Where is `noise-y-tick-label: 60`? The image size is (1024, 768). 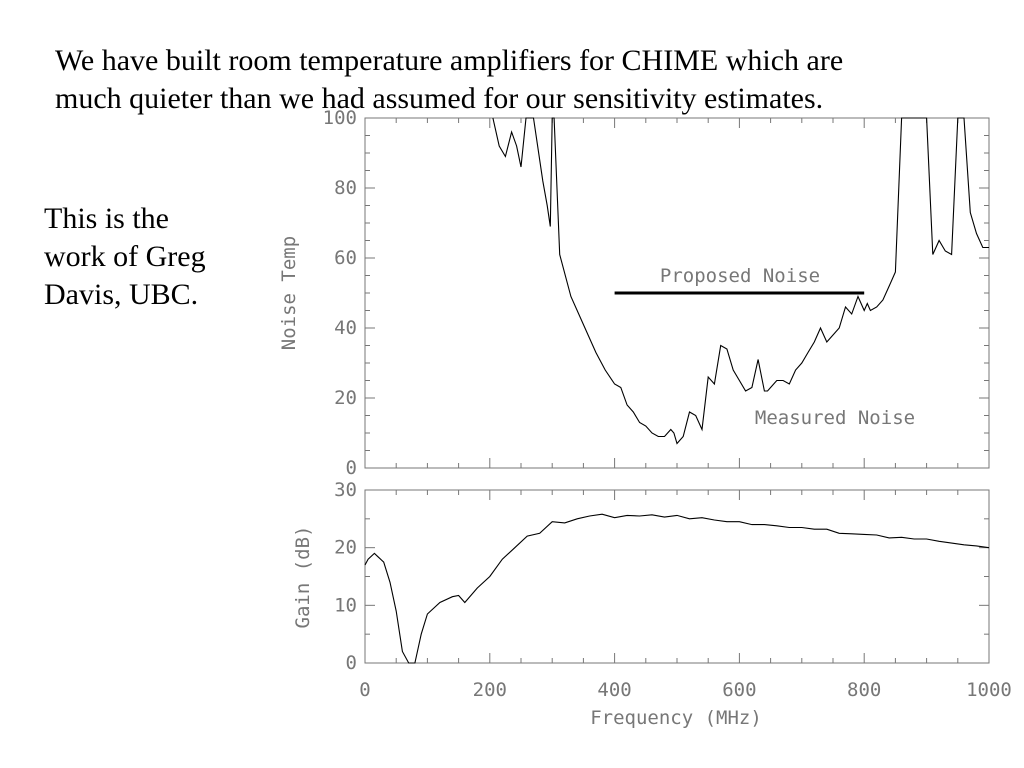
noise-y-tick-label: 60 is located at coordinates (345, 258).